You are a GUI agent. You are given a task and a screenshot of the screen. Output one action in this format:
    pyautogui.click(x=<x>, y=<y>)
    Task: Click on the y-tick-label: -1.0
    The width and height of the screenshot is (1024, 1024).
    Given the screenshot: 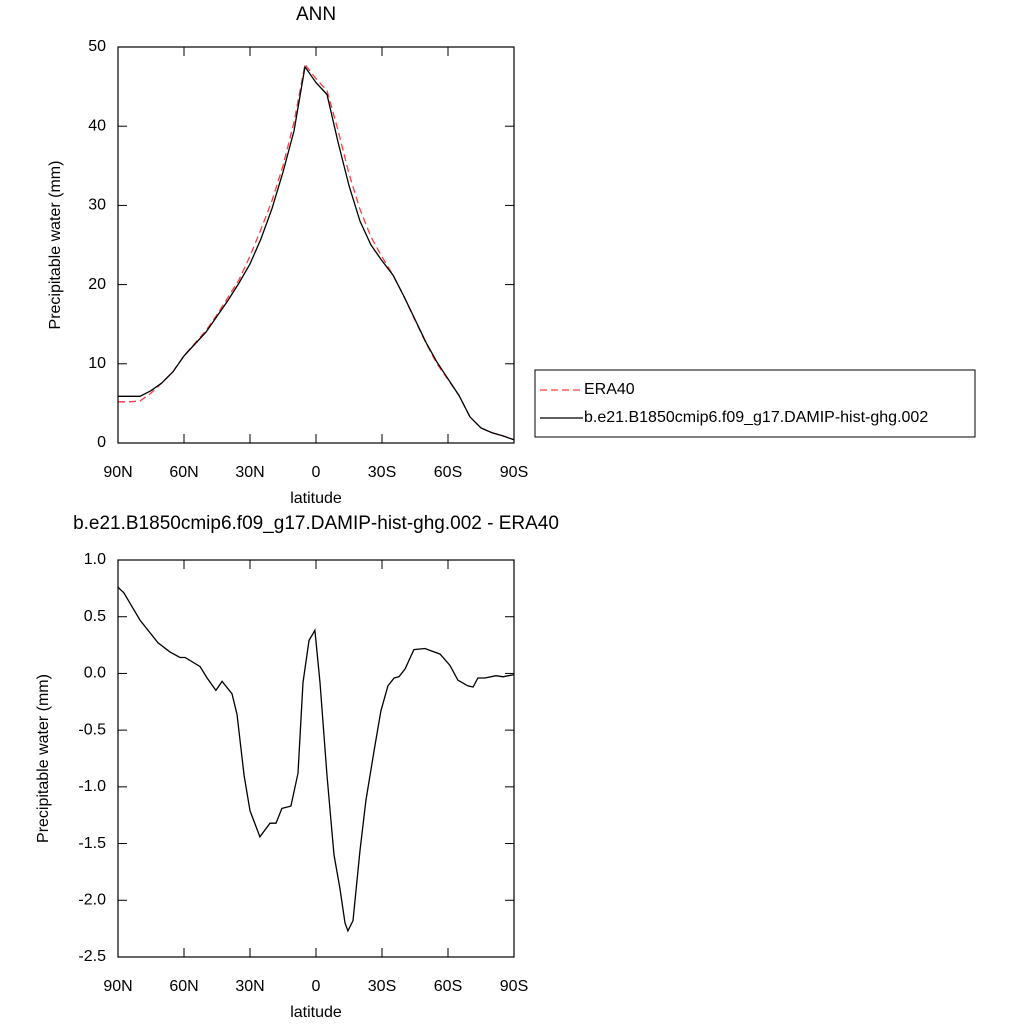 What is the action you would take?
    pyautogui.click(x=92, y=786)
    